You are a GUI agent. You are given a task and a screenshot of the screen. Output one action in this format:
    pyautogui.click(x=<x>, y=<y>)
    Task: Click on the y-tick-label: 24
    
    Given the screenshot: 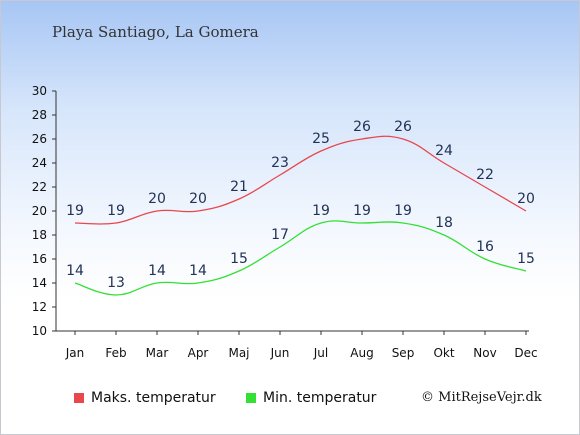 What is the action you would take?
    pyautogui.click(x=39, y=163)
    